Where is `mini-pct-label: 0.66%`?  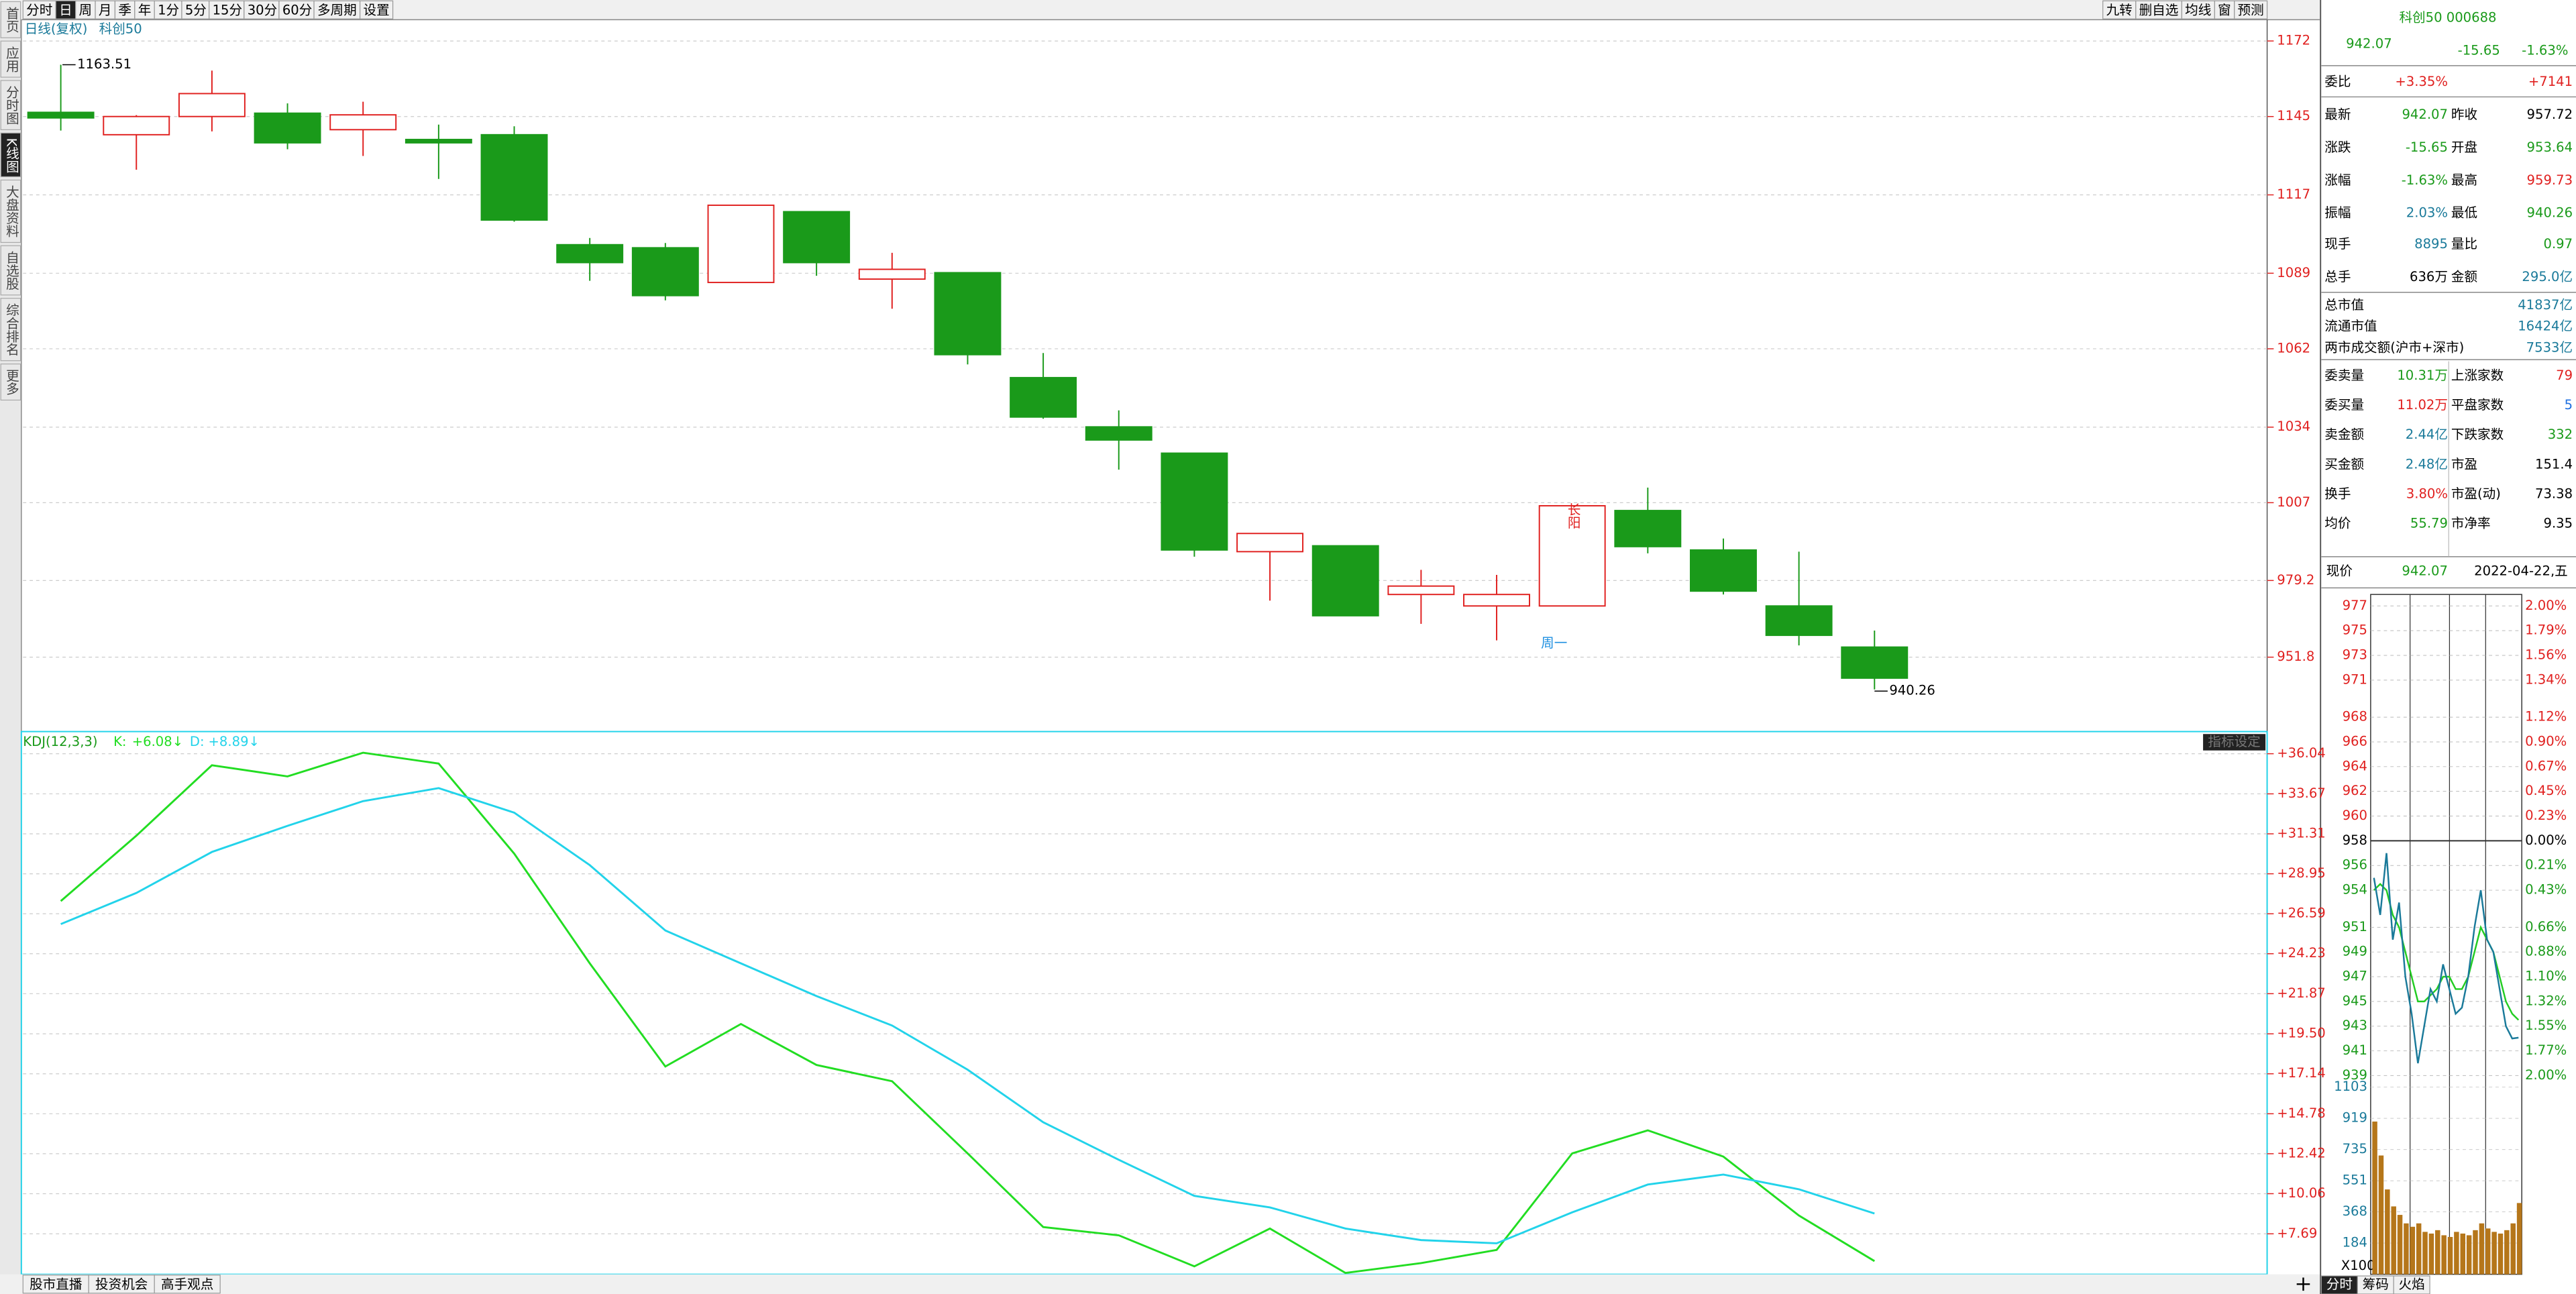 mini-pct-label: 0.66% is located at coordinates (2546, 926).